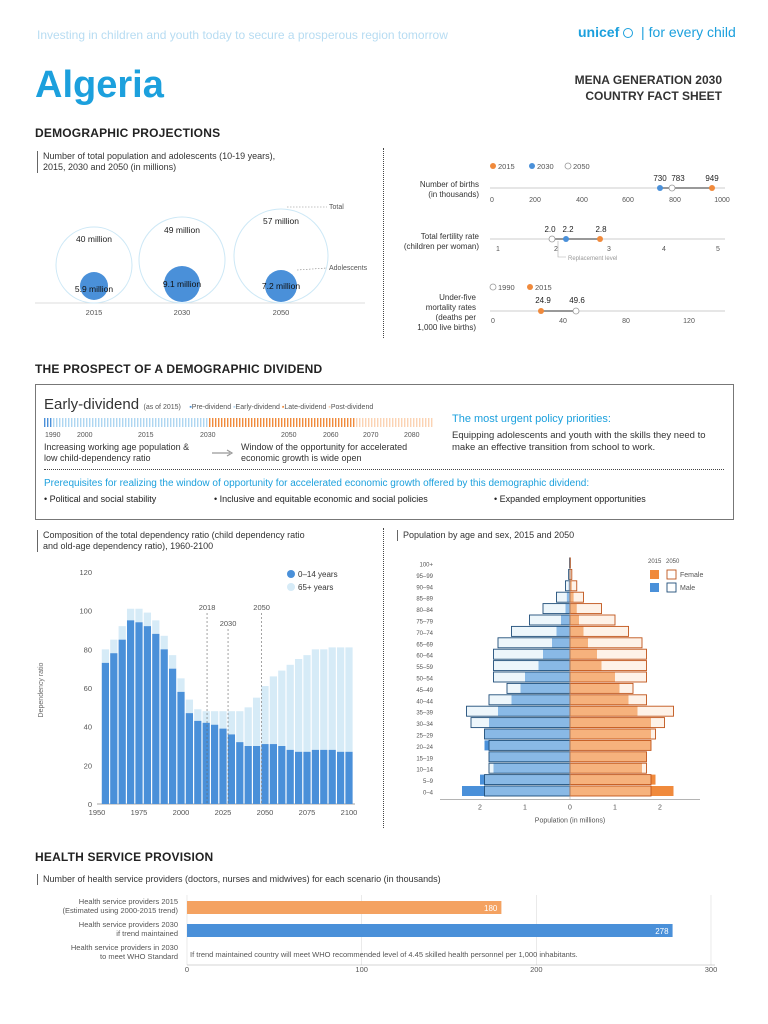  What do you see at coordinates (543, 287) in the screenshot?
I see `legend-2015b-label: 2015` at bounding box center [543, 287].